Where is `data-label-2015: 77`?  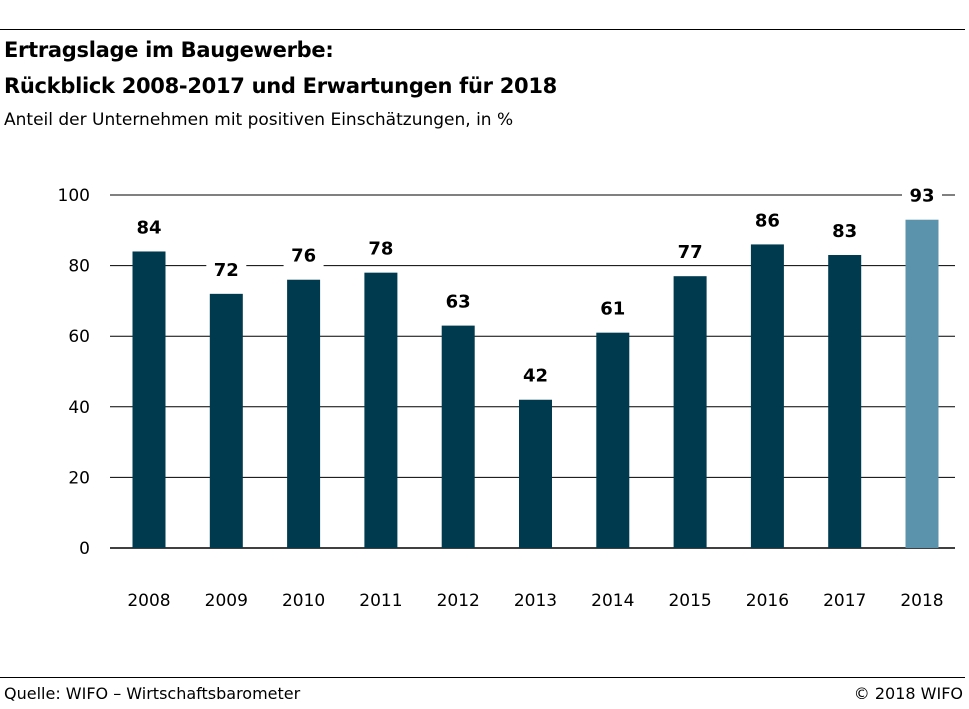
data-label-2015: 77 is located at coordinates (690, 252).